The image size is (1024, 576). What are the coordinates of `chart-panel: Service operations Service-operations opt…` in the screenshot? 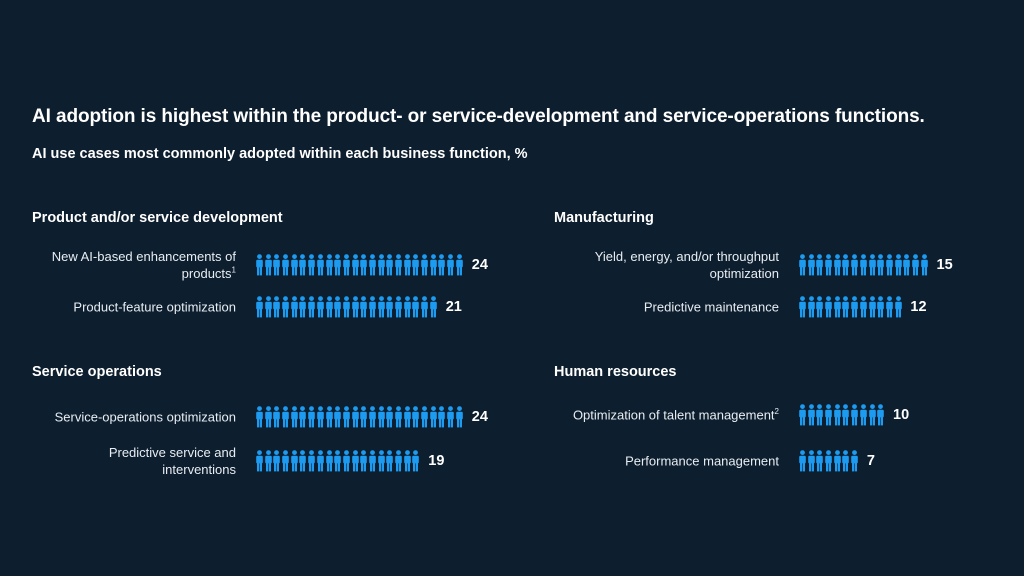 It's located at (267, 429).